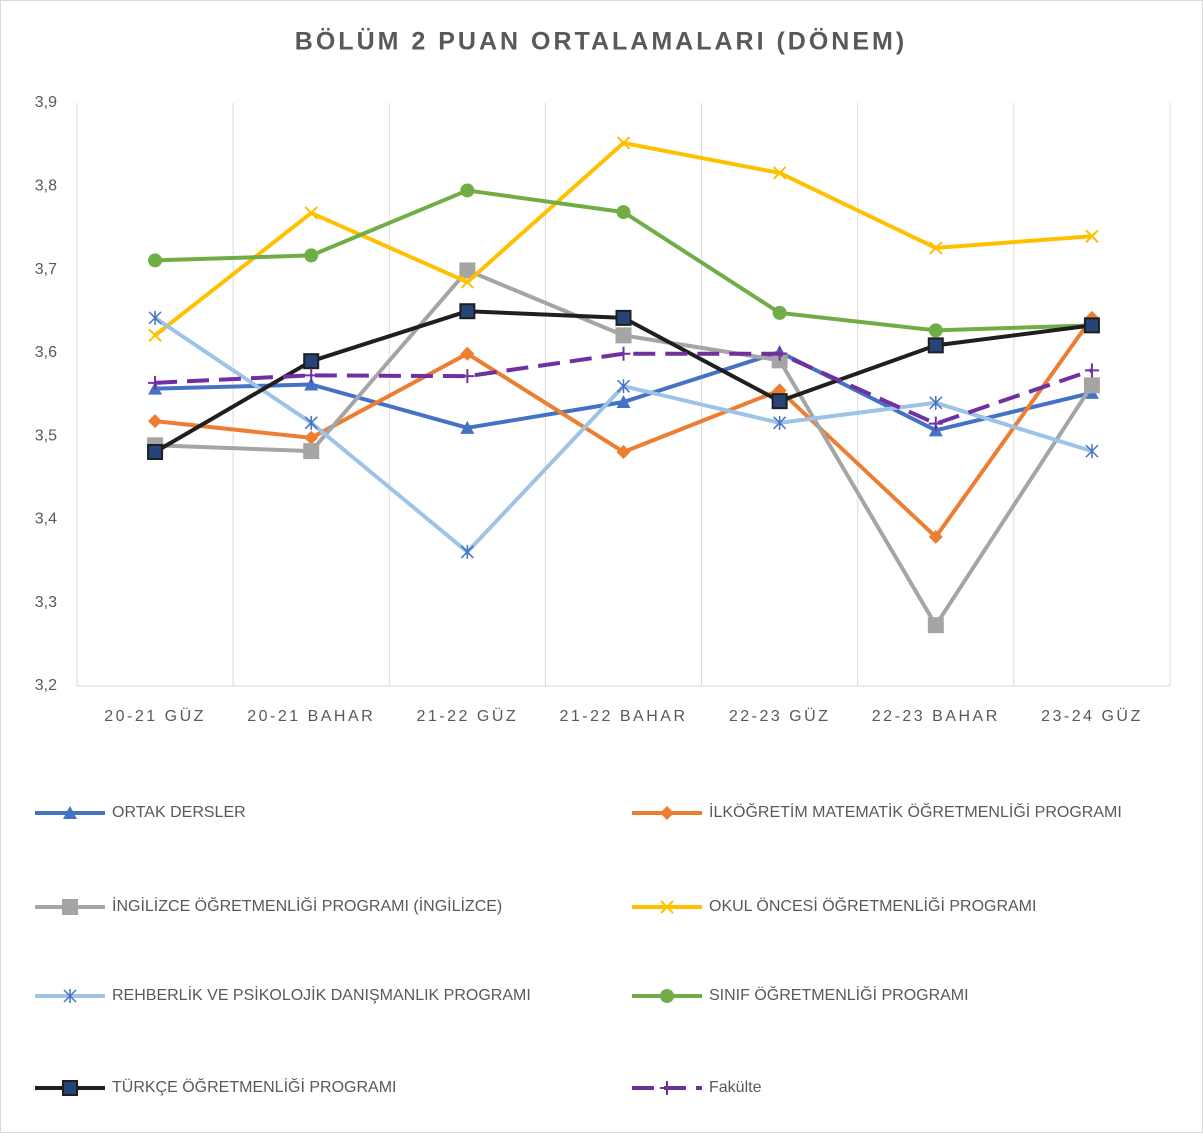 This screenshot has width=1203, height=1138. Describe the element at coordinates (46, 186) in the screenshot. I see `y-tick-label: 3,8` at that location.